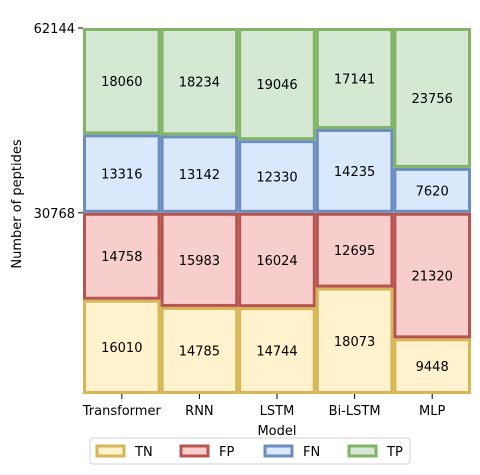  I want to click on legend-label-tn: TN, so click(143, 452).